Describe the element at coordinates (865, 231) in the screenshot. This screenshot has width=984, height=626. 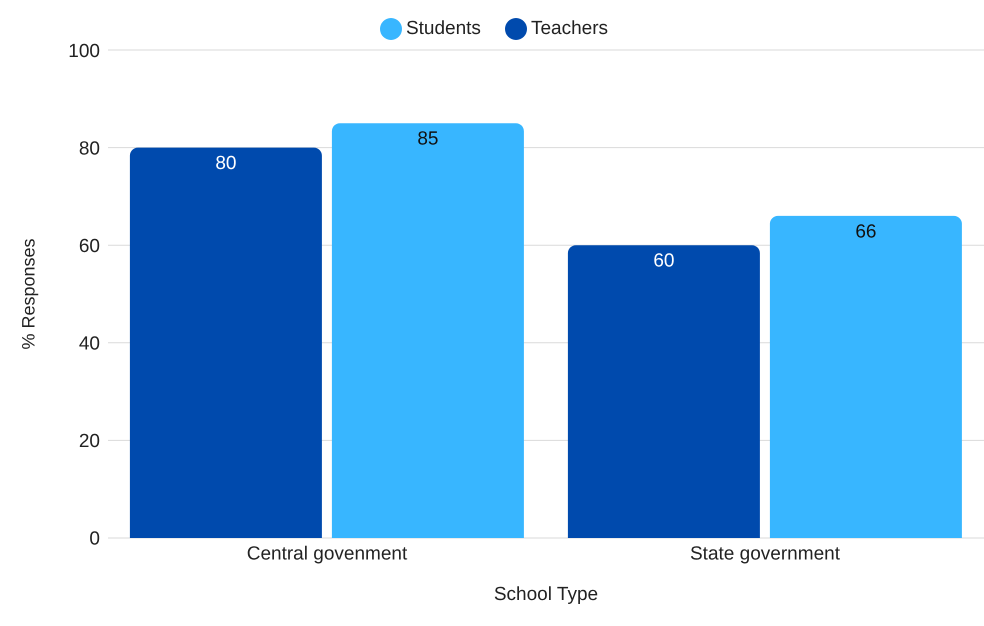
I see `data-label: 66` at that location.